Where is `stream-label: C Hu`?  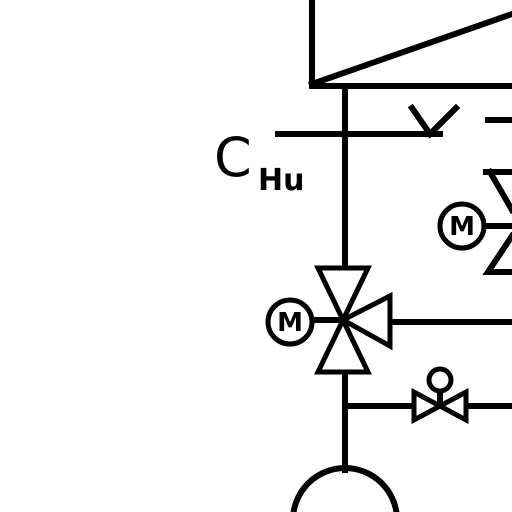 stream-label: C Hu is located at coordinates (259, 162).